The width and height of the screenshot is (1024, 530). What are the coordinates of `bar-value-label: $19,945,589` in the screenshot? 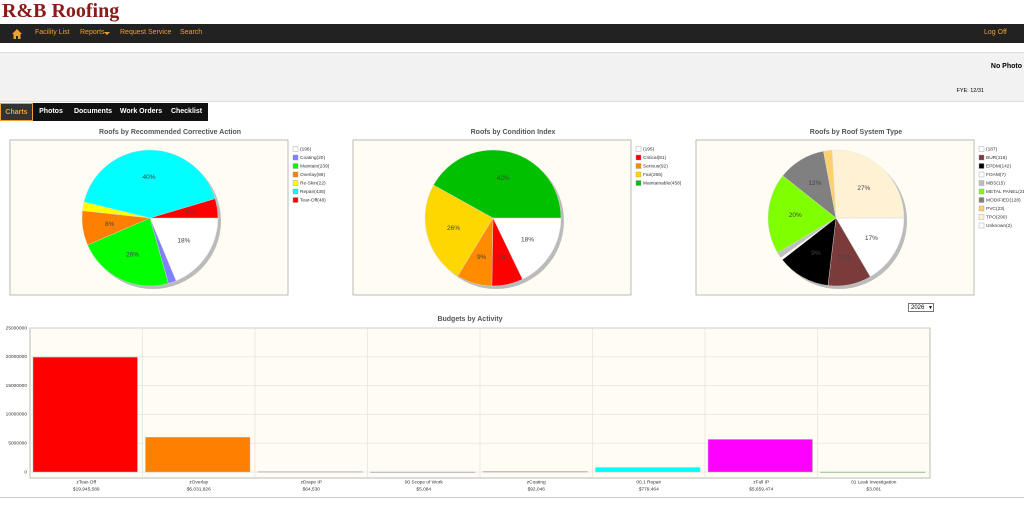 It's located at (86, 489).